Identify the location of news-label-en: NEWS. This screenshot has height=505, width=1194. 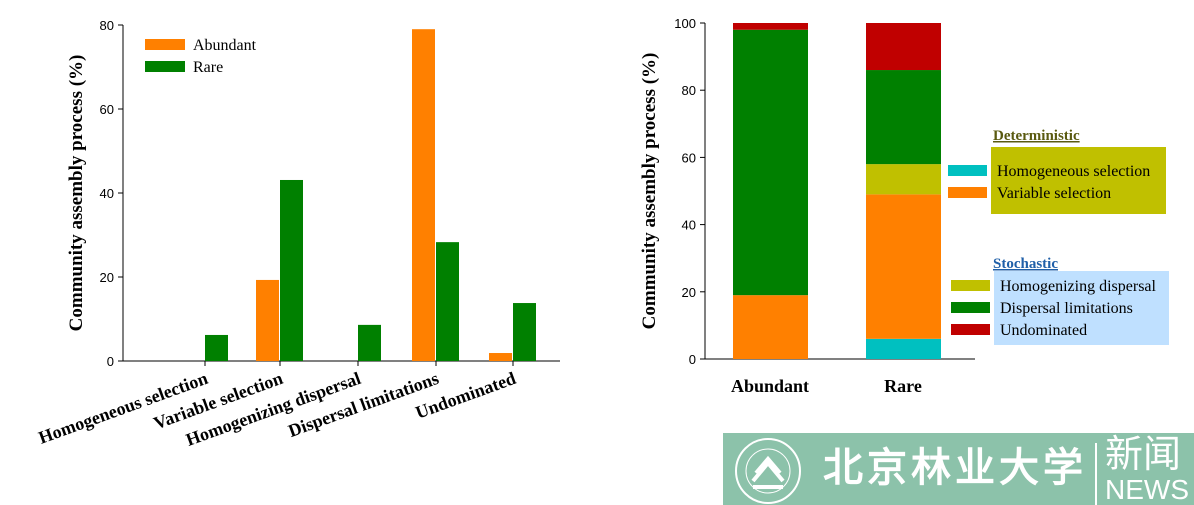
(1147, 489).